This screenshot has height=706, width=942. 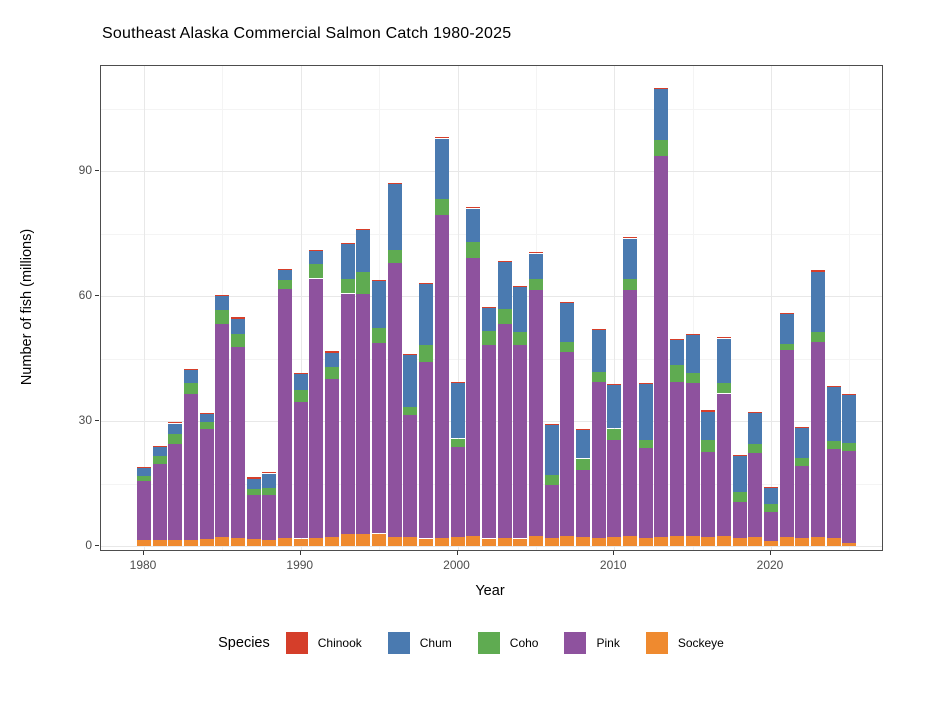 What do you see at coordinates (144, 308) in the screenshot?
I see `gridline-x-major` at bounding box center [144, 308].